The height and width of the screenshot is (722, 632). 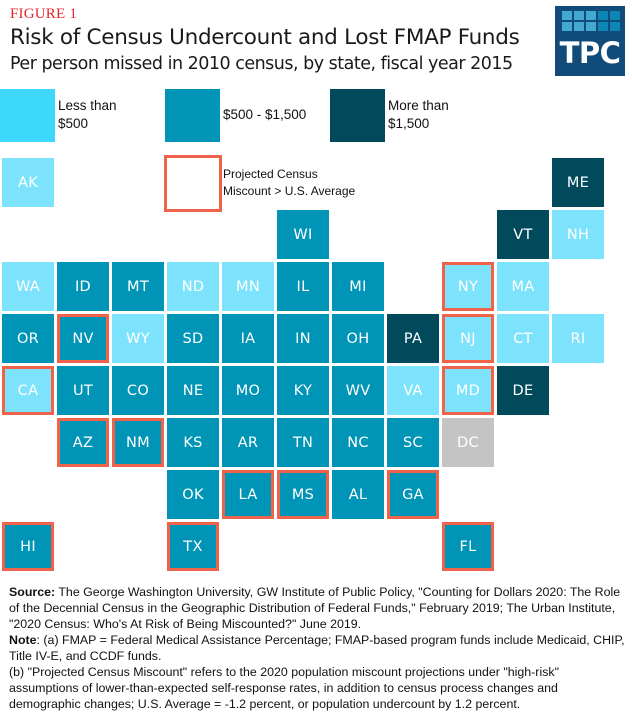 I want to click on state-tile-dc: DC, so click(x=468, y=442).